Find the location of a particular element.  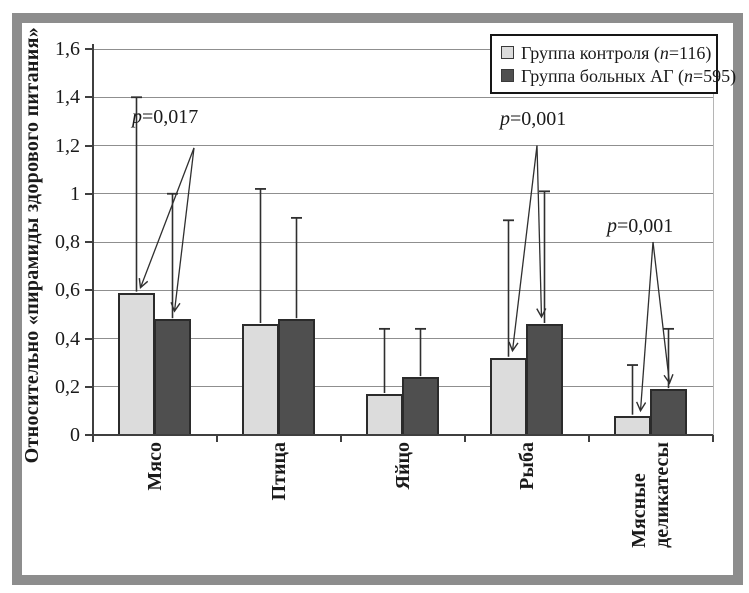

x-axis-line is located at coordinates (402, 435).